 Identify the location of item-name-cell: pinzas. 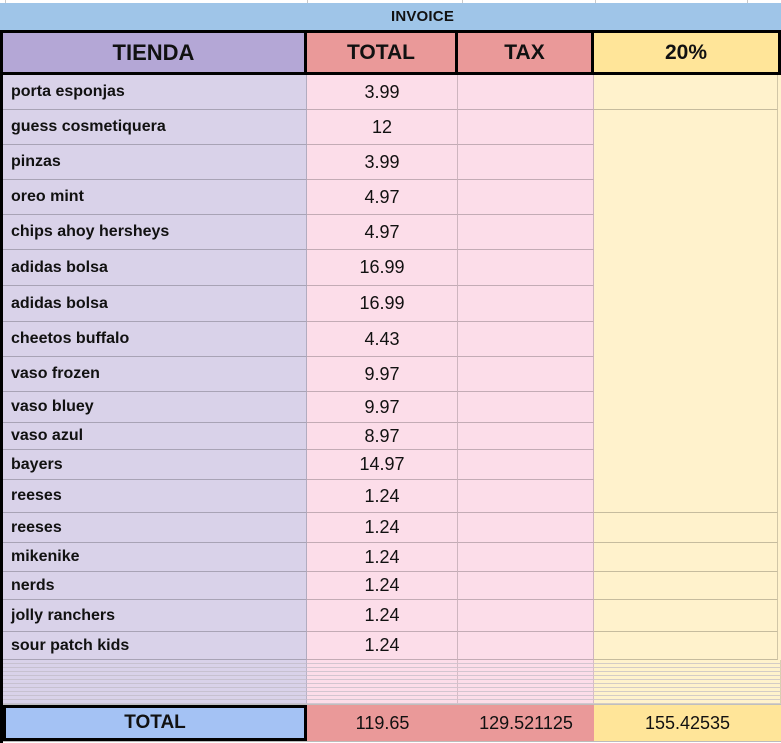
(155, 162).